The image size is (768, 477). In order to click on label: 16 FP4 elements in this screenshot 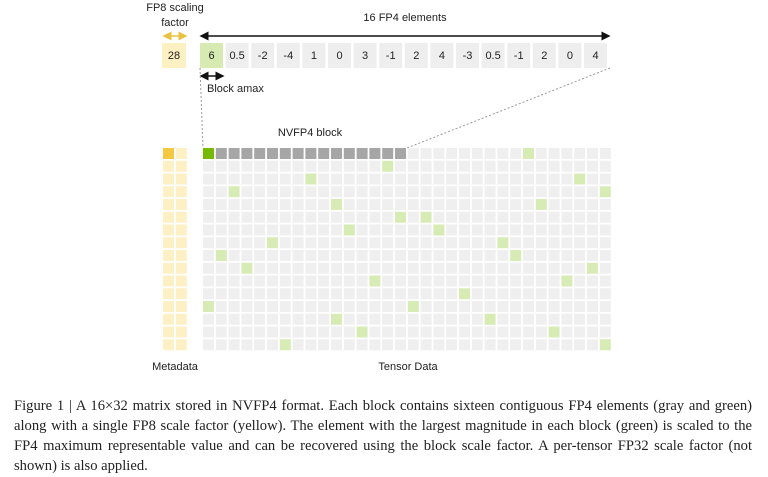, I will do `click(405, 18)`.